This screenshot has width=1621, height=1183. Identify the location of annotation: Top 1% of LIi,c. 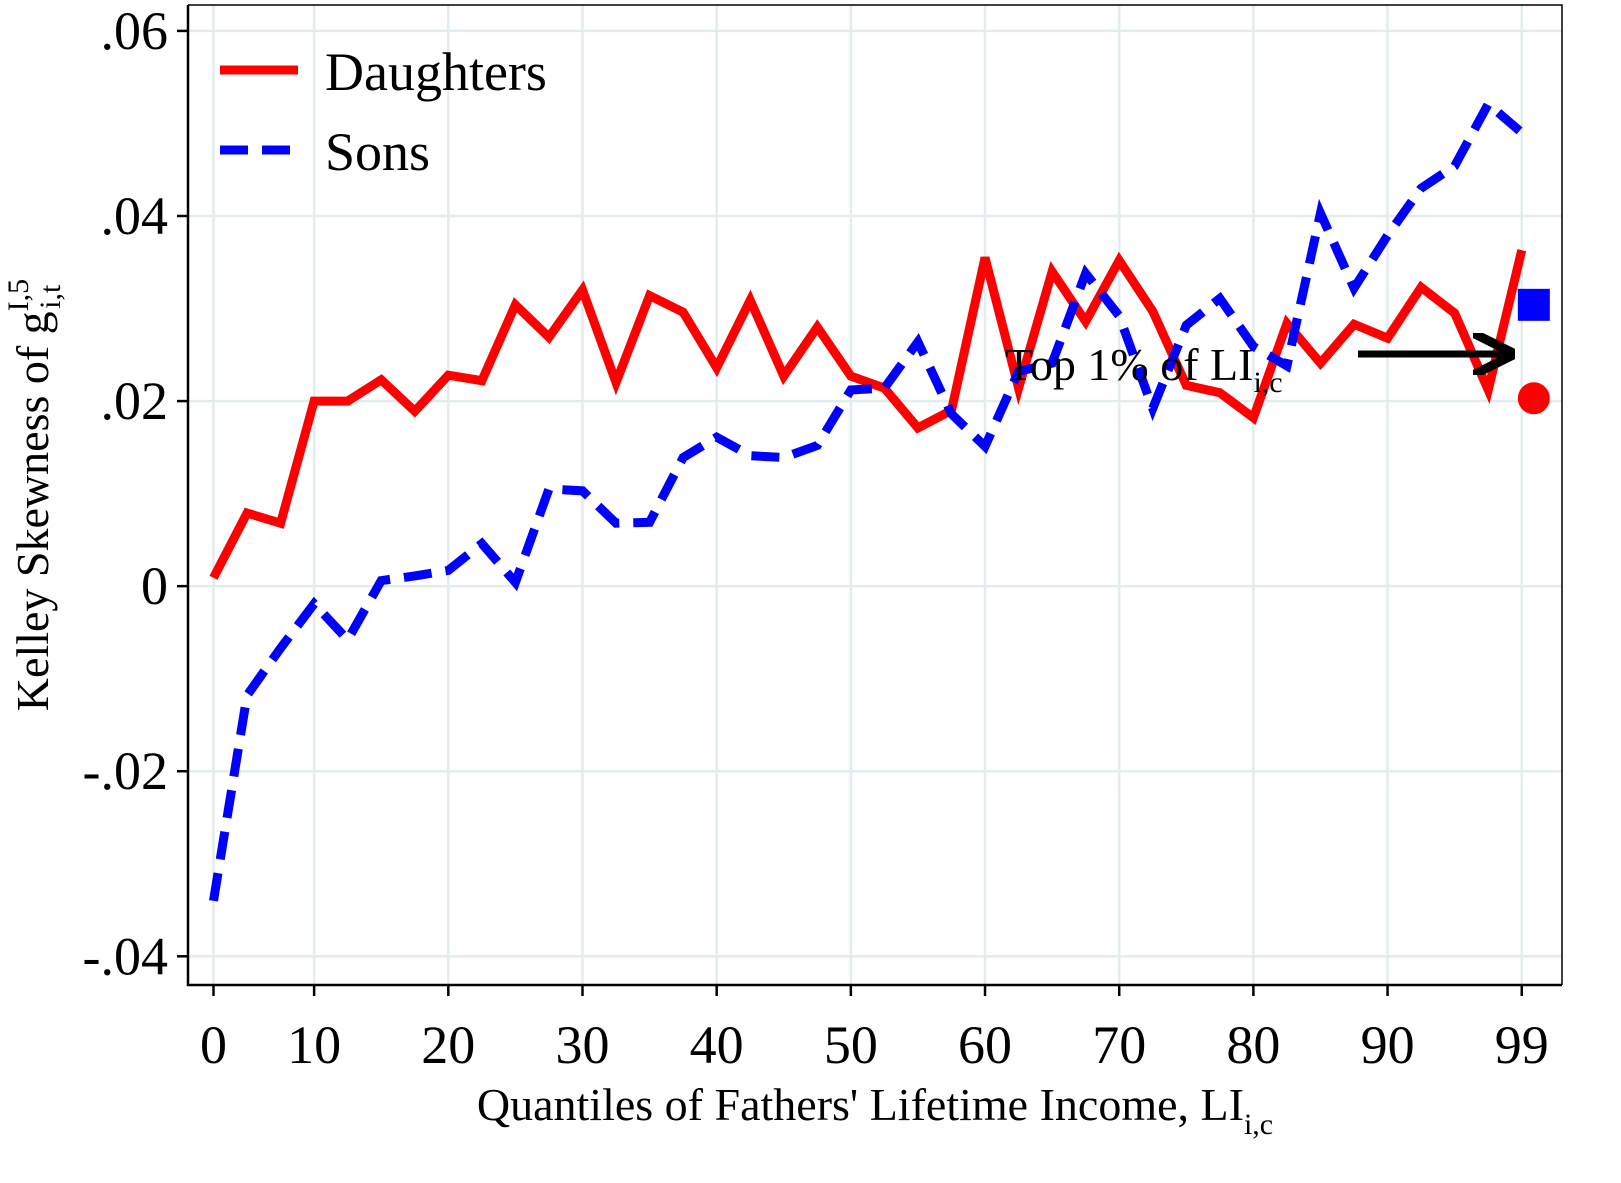
(1144, 369).